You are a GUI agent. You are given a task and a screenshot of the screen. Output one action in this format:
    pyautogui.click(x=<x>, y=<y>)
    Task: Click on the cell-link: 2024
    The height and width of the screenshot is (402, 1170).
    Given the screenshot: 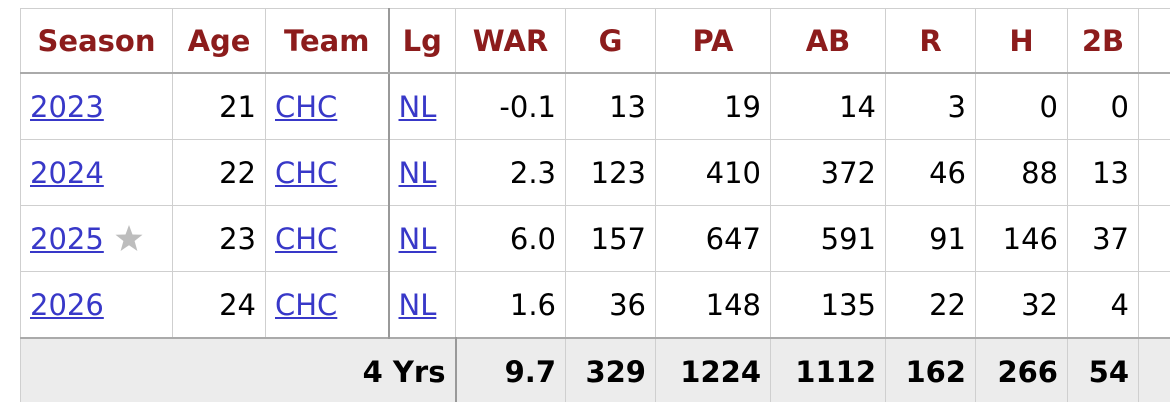 What is the action you would take?
    pyautogui.click(x=67, y=172)
    